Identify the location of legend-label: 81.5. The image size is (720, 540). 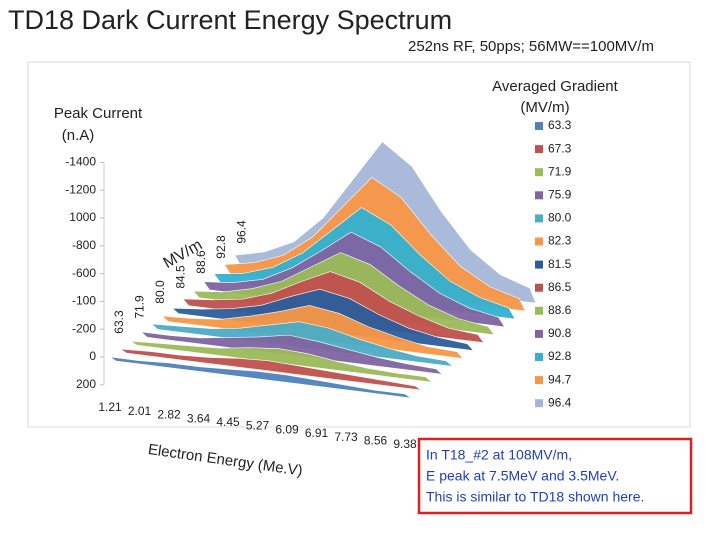
(560, 264).